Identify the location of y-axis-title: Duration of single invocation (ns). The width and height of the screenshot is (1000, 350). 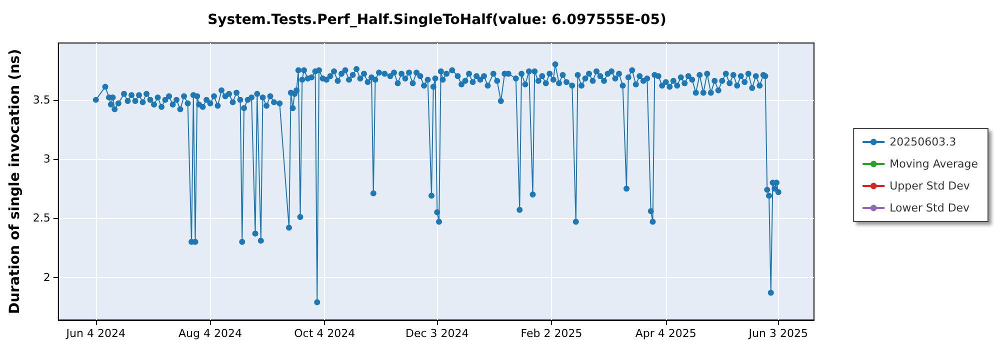
(15, 181).